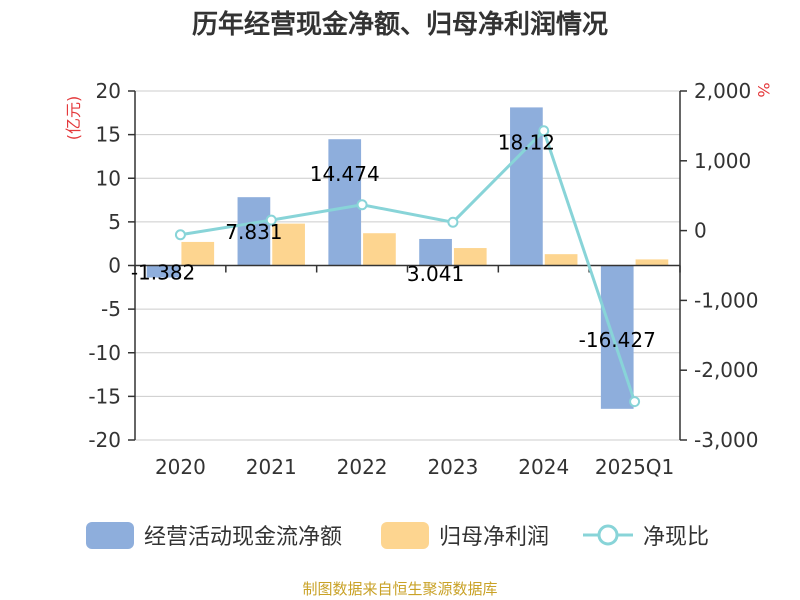  I want to click on y-right-tick-label: 0, so click(700, 231).